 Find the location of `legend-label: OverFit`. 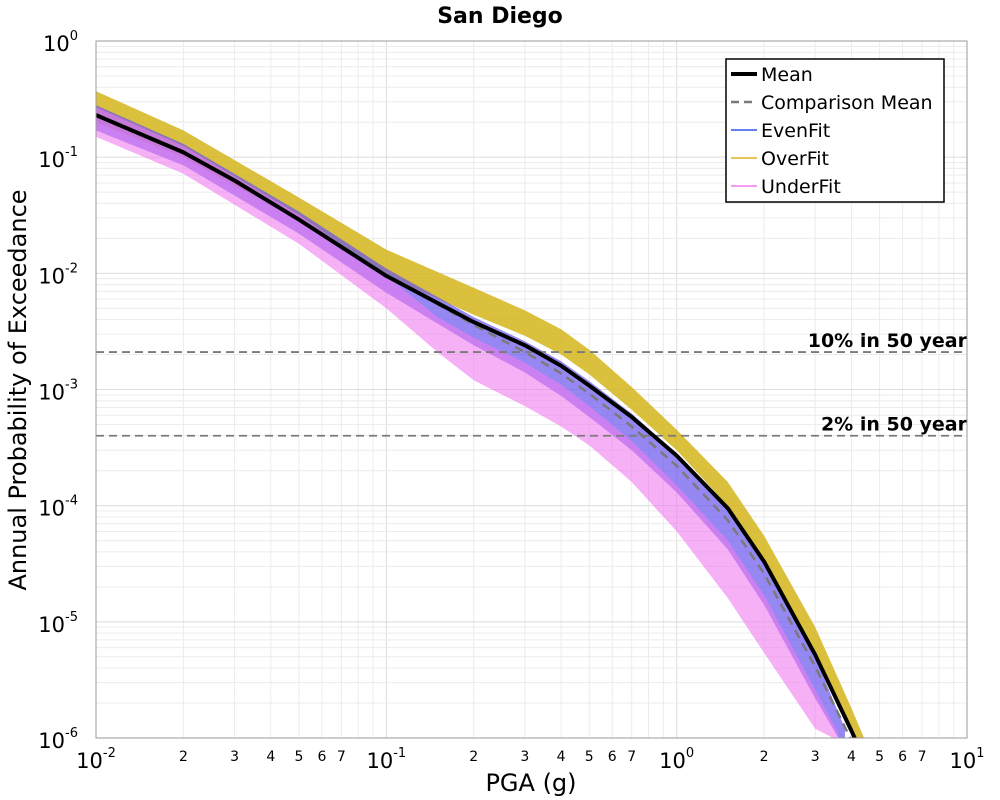

legend-label: OverFit is located at coordinates (795, 159).